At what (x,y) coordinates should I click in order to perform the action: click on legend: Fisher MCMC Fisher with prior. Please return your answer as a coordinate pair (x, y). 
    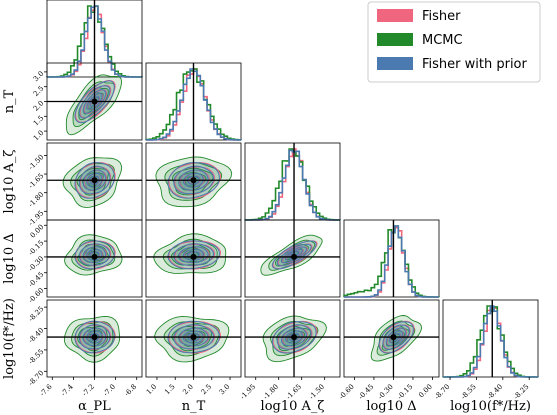
    Looking at the image, I should click on (454, 42).